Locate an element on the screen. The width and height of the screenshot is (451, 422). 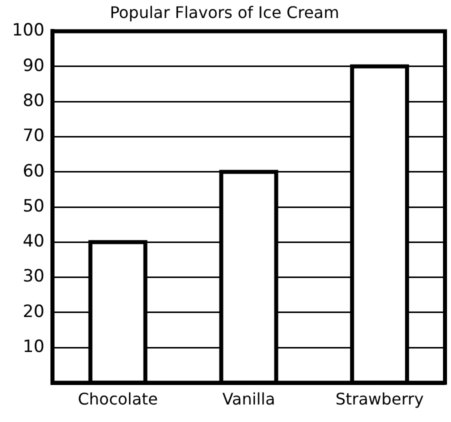
x-tick-label: Strawberry is located at coordinates (379, 399).